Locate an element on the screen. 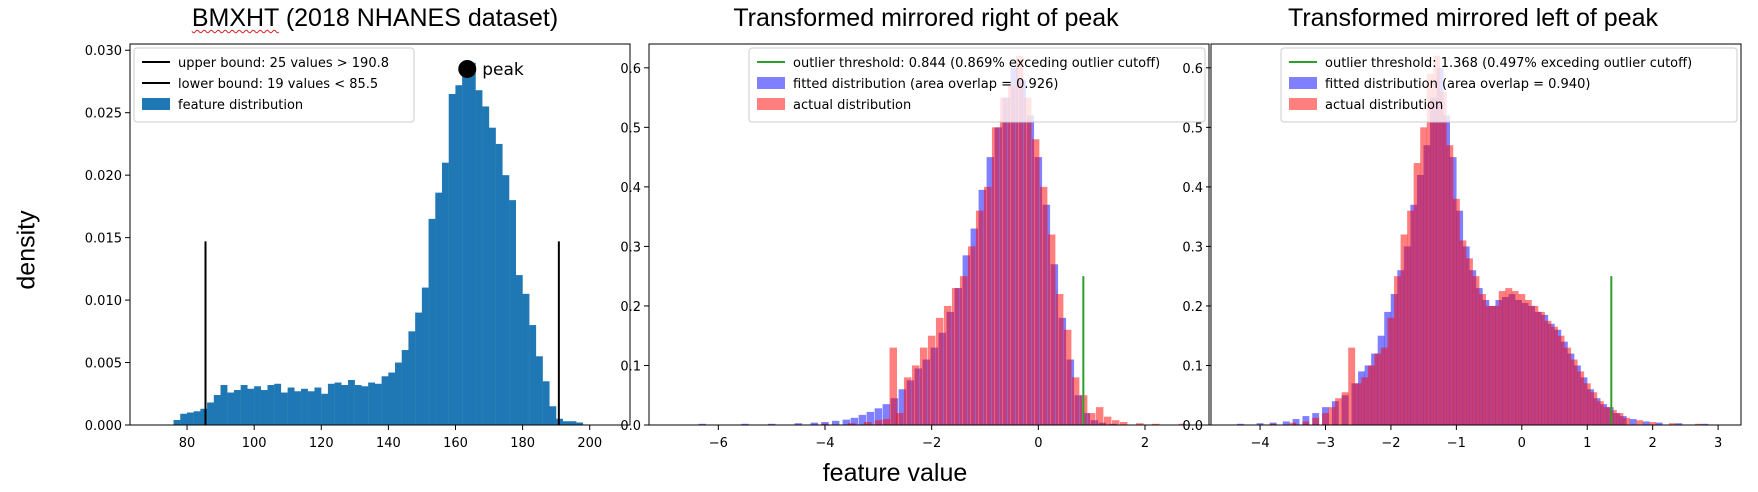  y-tick-label: 0.000 is located at coordinates (103, 426).